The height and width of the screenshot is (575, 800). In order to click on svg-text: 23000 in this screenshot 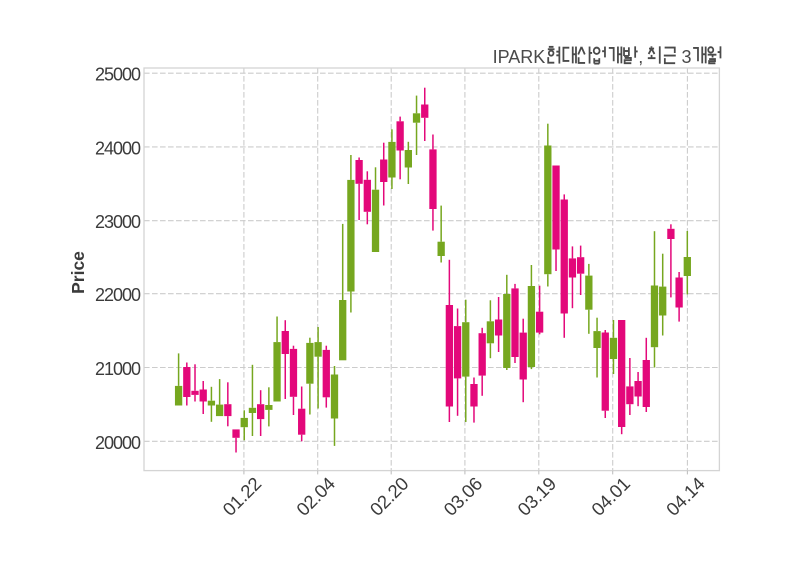, I will do `click(118, 222)`.